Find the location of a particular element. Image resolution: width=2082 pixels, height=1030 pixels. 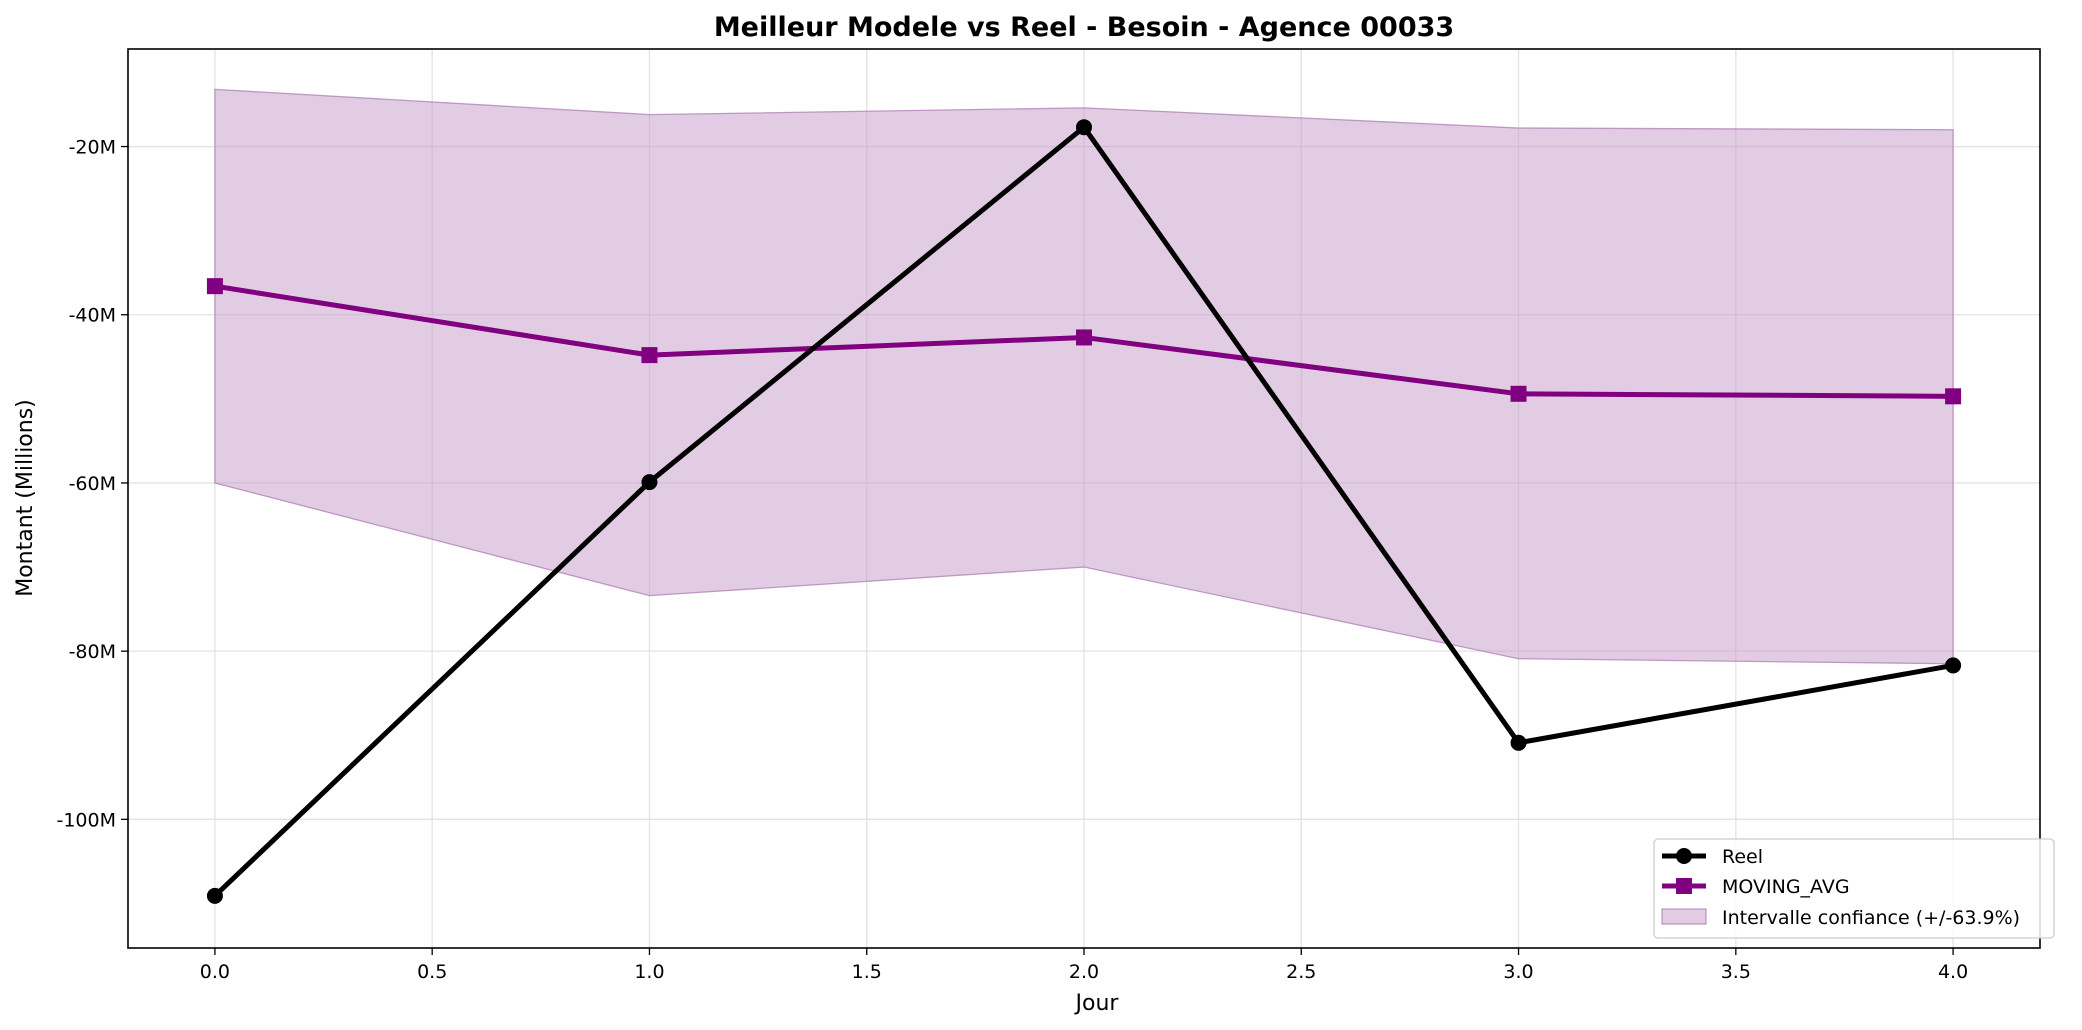

y-tick-label: -20M is located at coordinates (92, 148).